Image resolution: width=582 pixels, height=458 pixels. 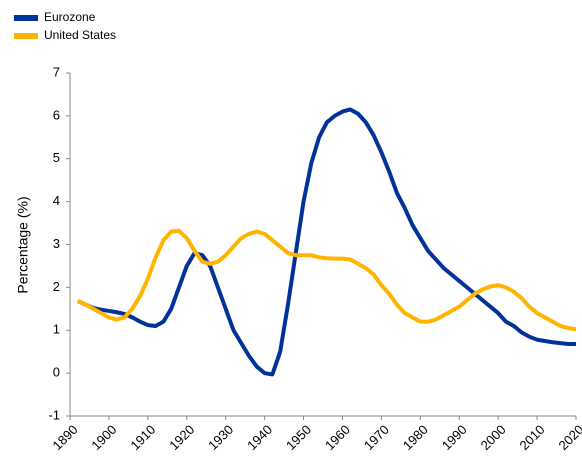 I want to click on x-tick-label: 1920, so click(x=181, y=437).